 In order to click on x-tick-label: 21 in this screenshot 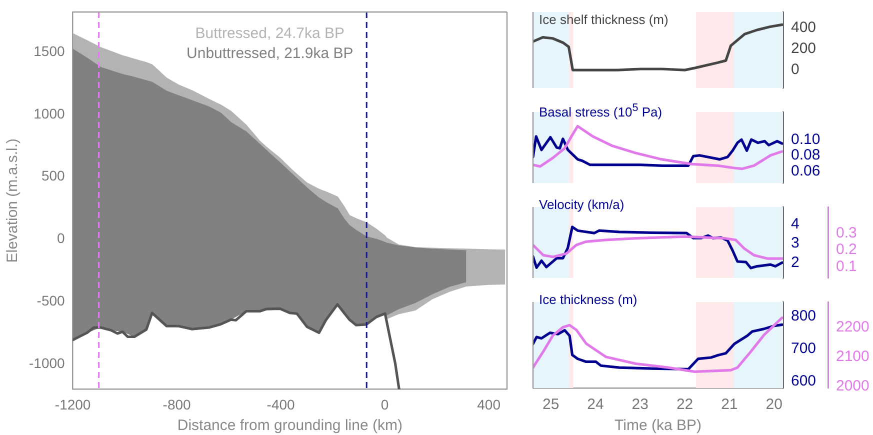, I will do `click(729, 405)`.